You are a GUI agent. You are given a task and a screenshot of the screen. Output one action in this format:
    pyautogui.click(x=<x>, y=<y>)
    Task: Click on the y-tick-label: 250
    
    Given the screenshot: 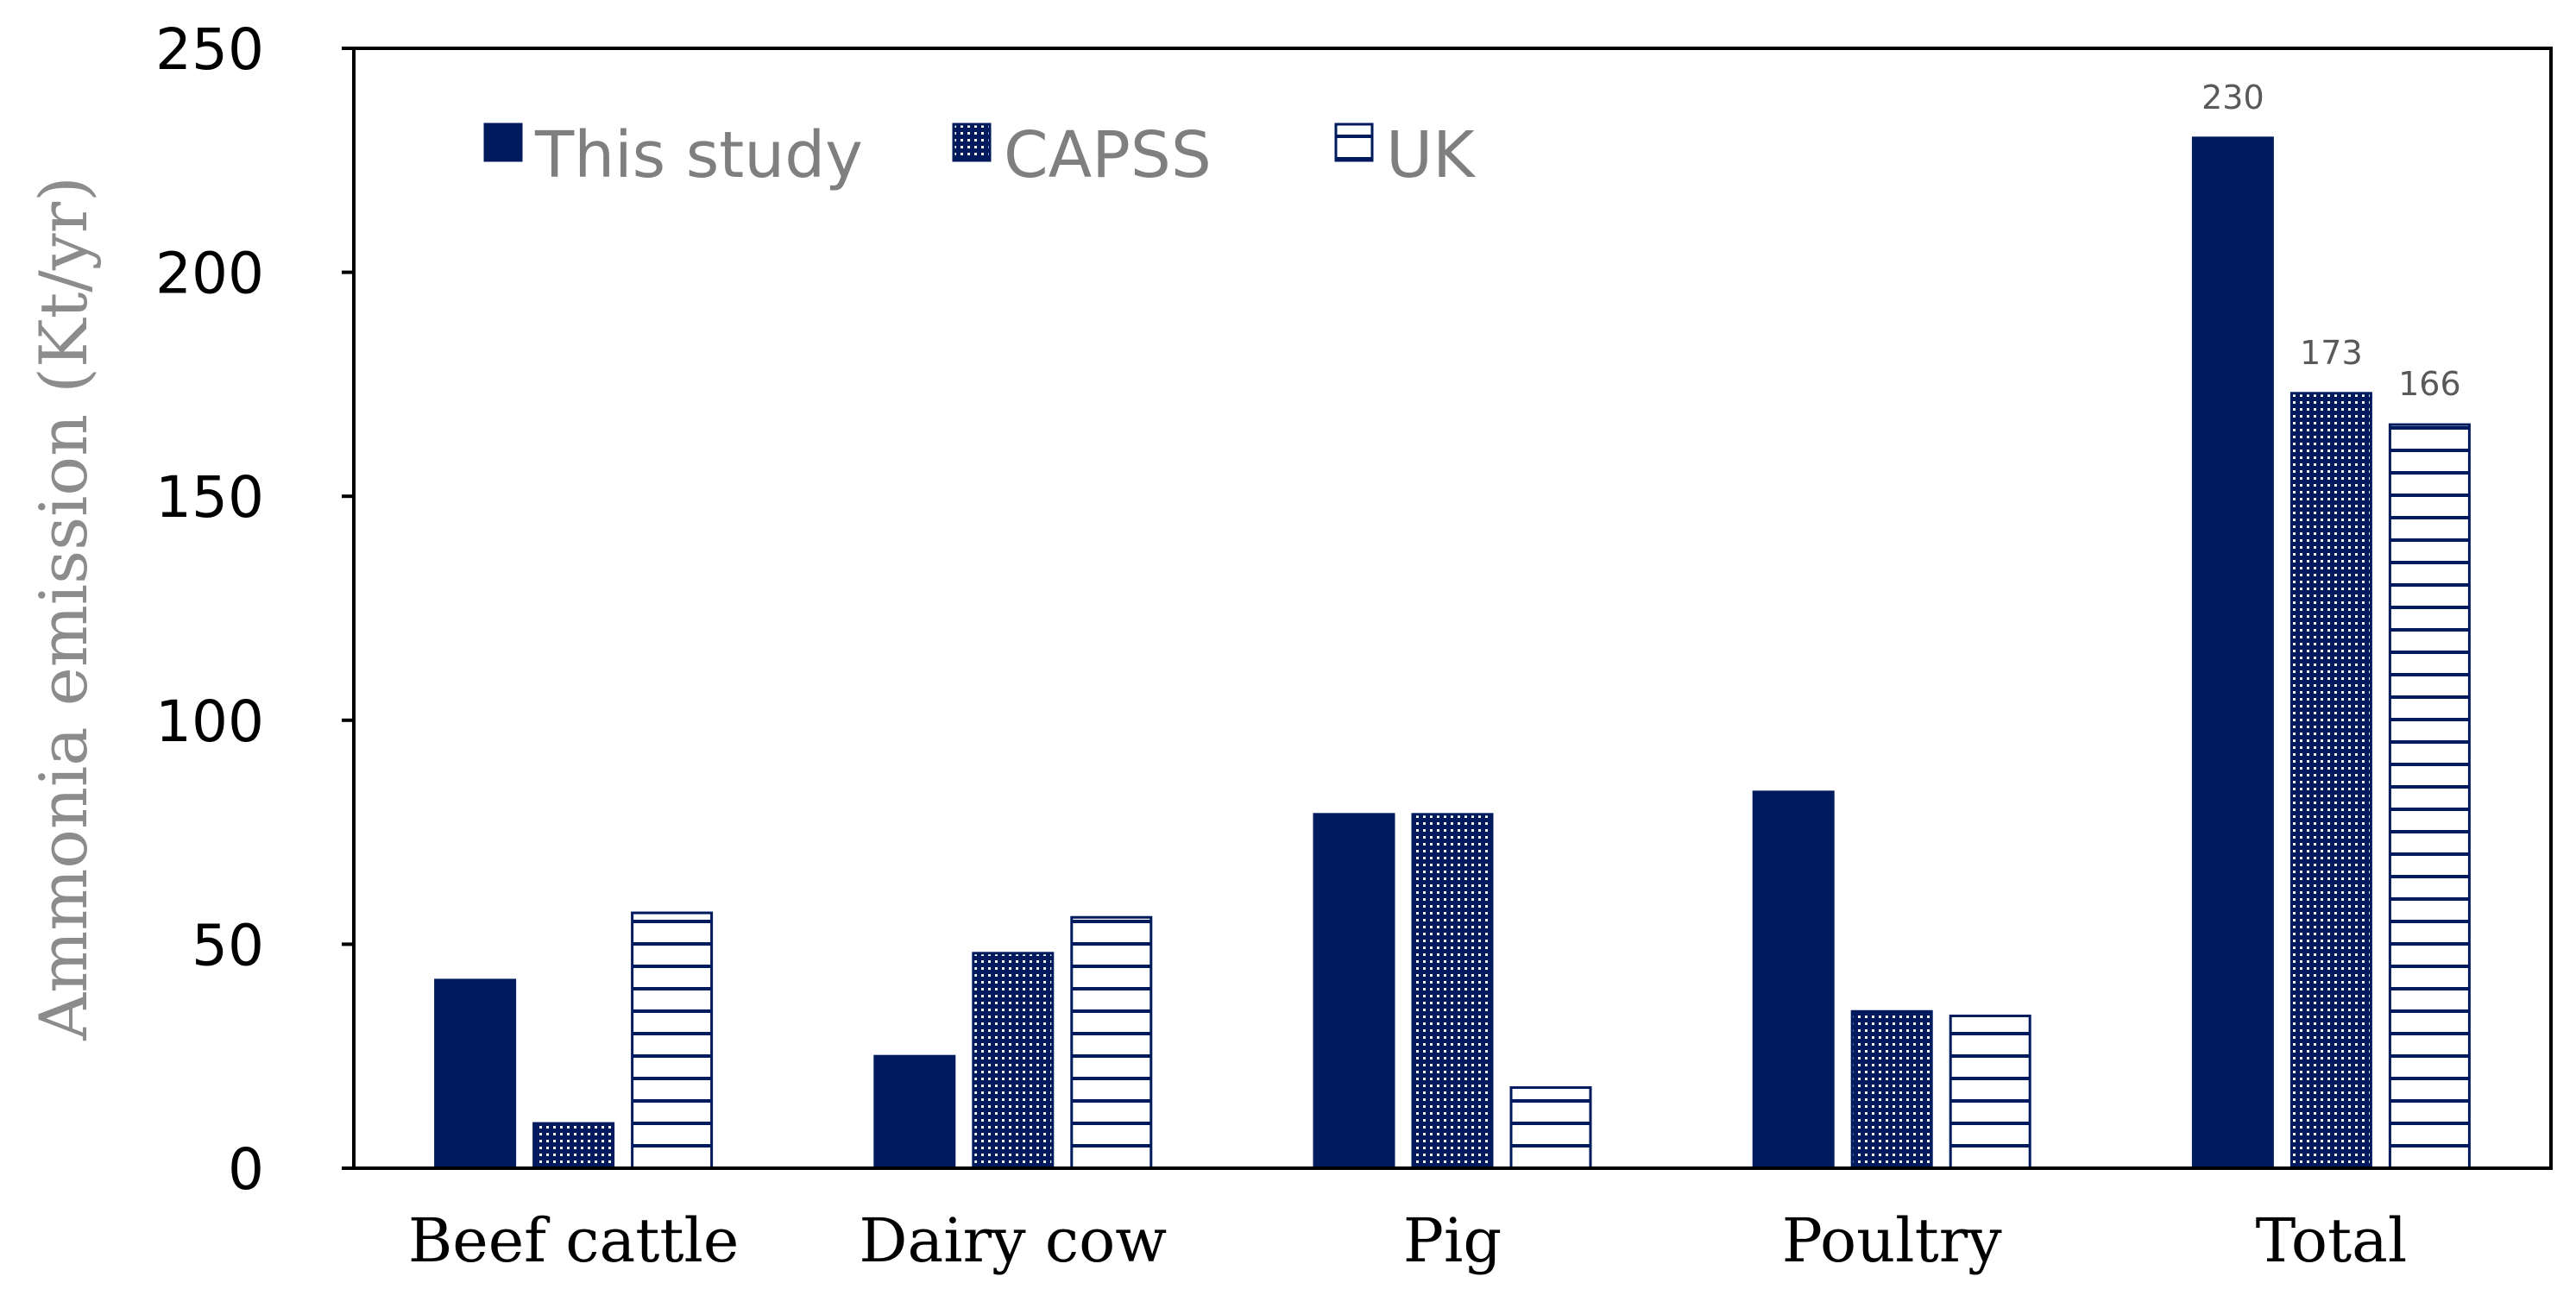 What is the action you would take?
    pyautogui.click(x=209, y=49)
    